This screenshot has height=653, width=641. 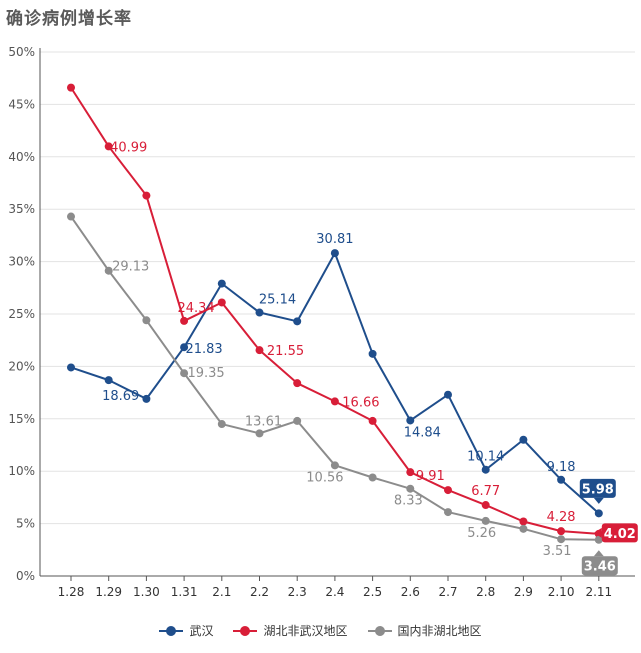 What do you see at coordinates (21, 52) in the screenshot?
I see `y-tick-label: 50%` at bounding box center [21, 52].